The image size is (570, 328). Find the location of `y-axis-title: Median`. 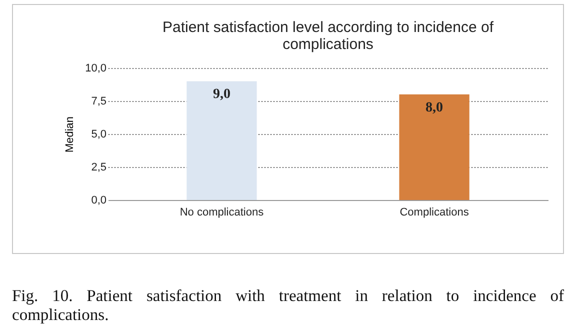

y-axis-title: Median is located at coordinates (70, 134).